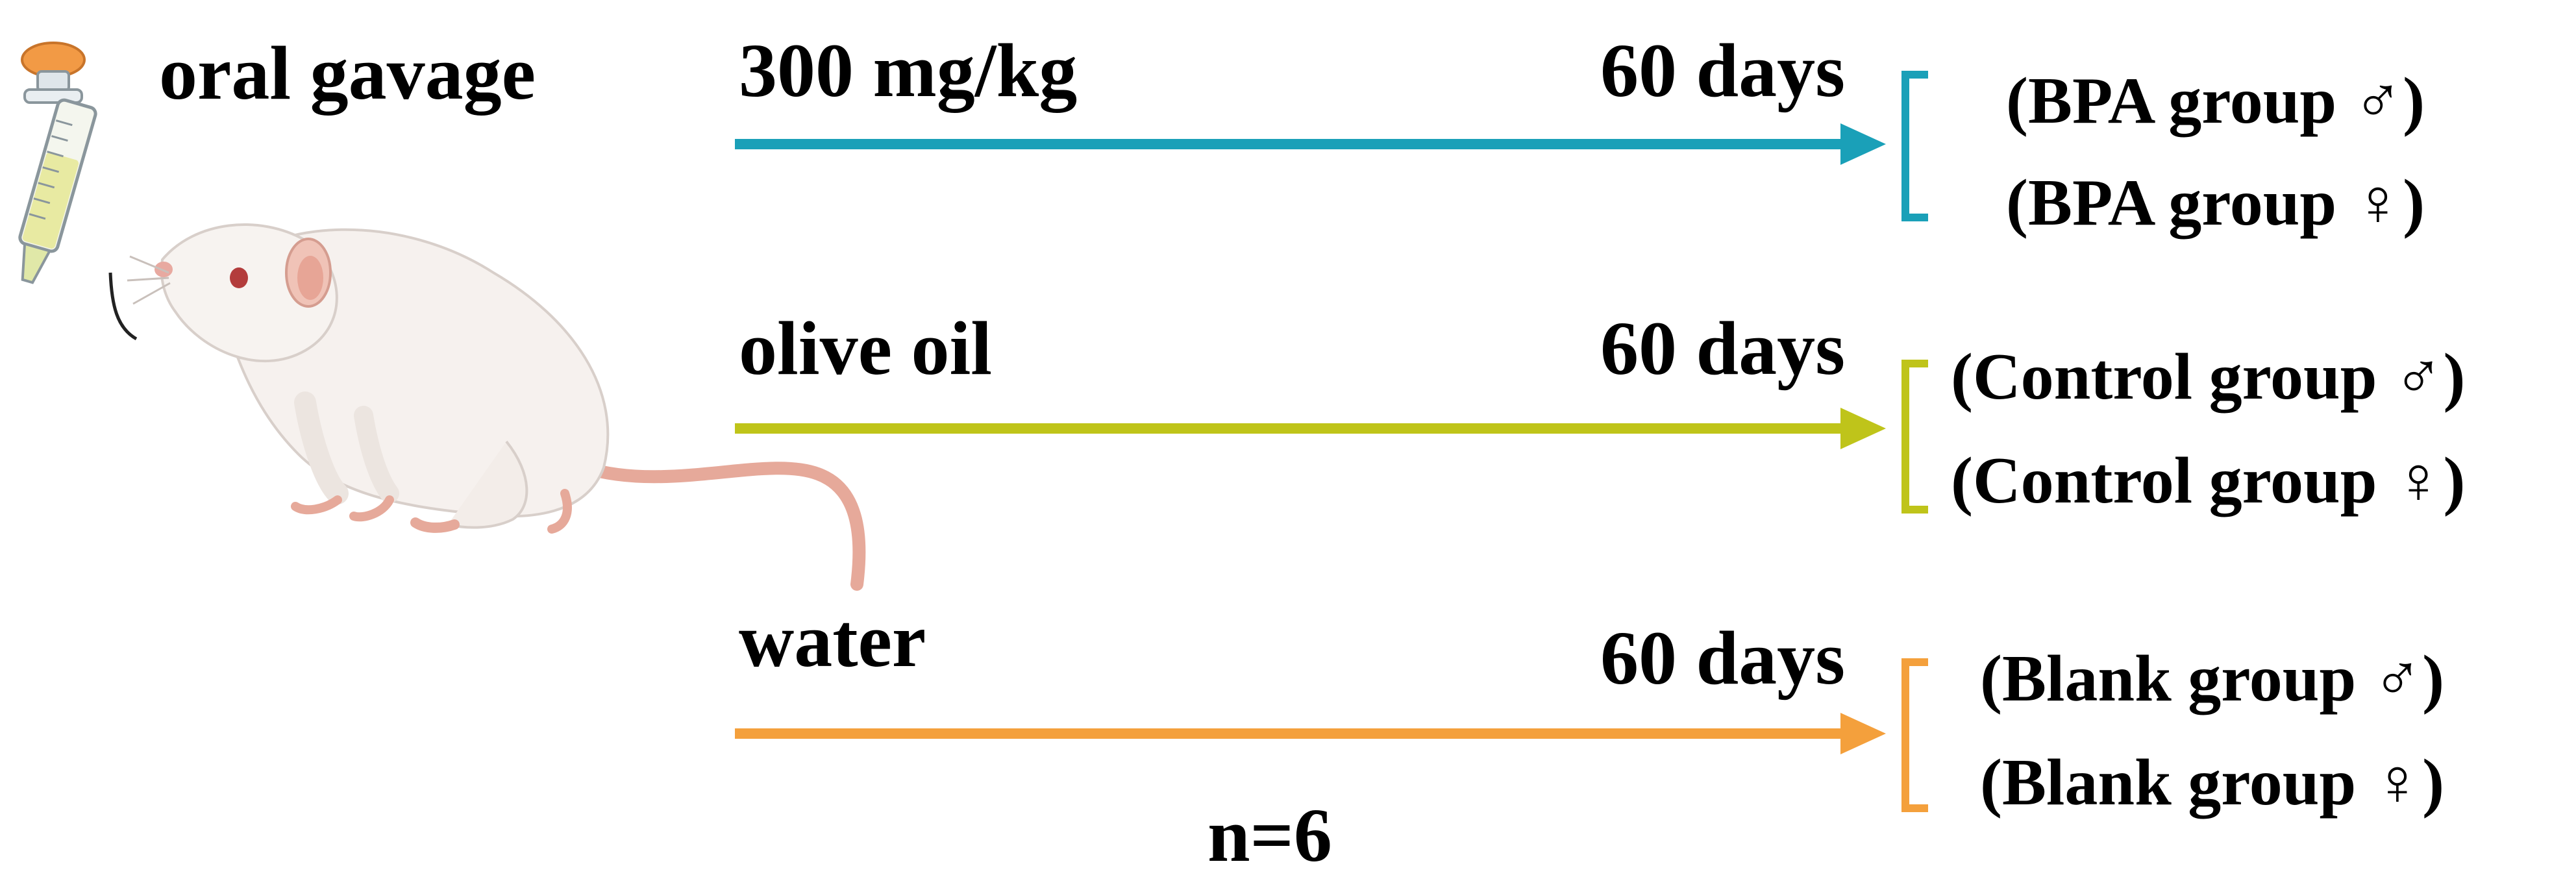 The image size is (2576, 879). Describe the element at coordinates (866, 348) in the screenshot. I see `treatment-dose-label: olive oil` at that location.